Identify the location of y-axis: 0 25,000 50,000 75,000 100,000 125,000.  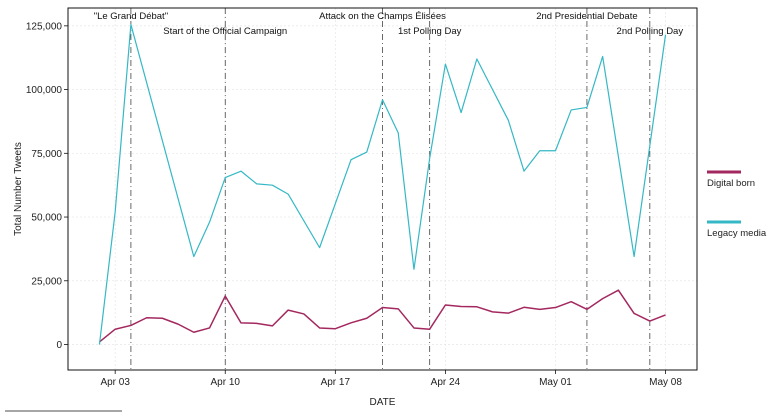
(47, 186).